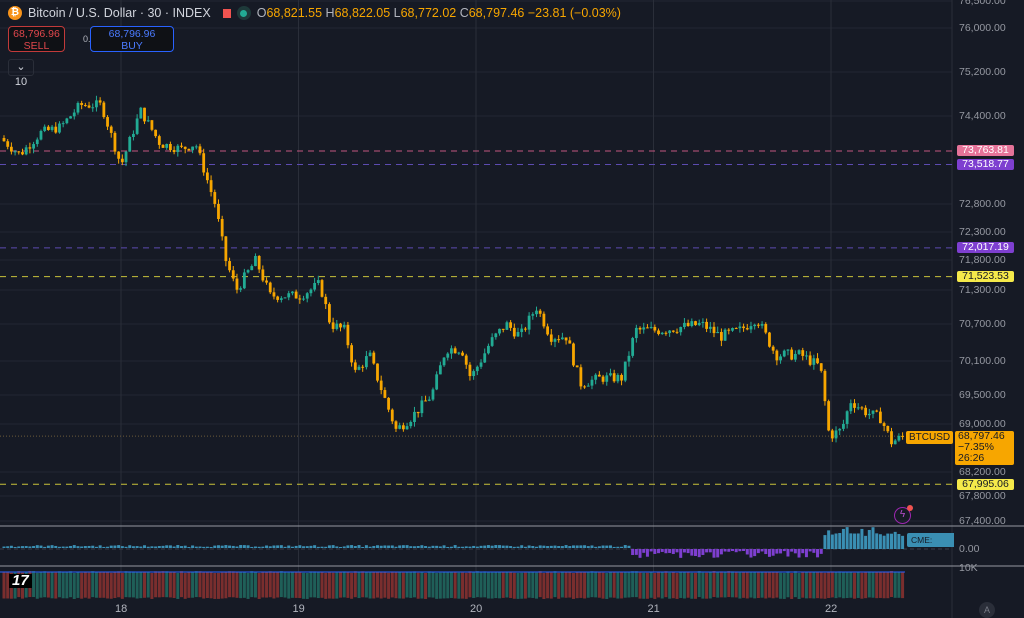  I want to click on auto-scale-button: A, so click(987, 610).